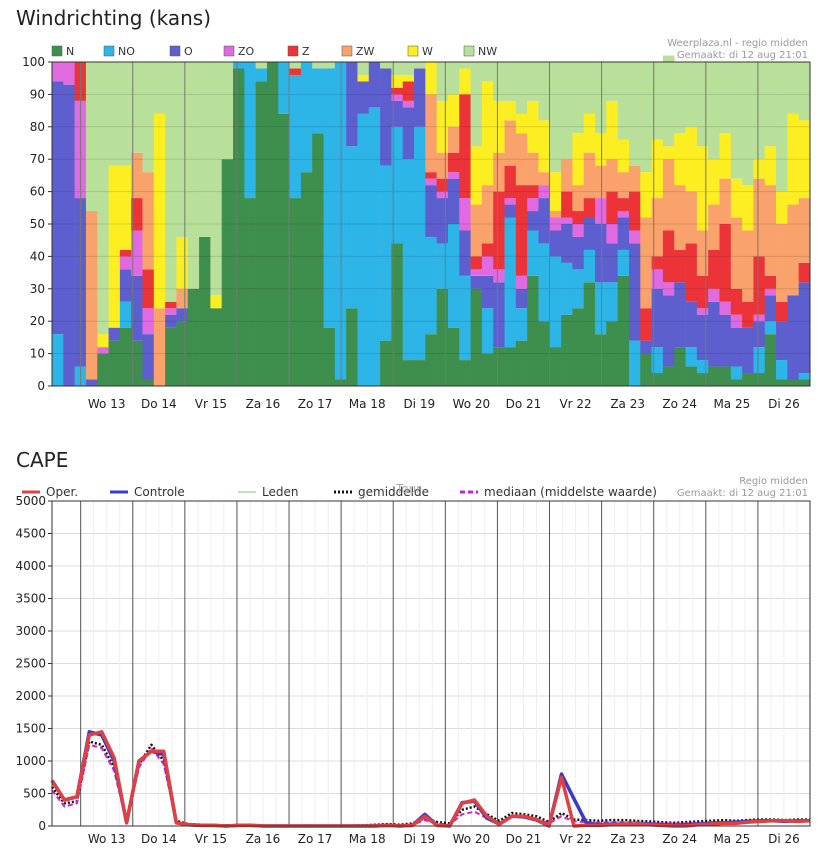 Image resolution: width=819 pixels, height=853 pixels. Describe the element at coordinates (30, 631) in the screenshot. I see `y-tick-label: 3000` at that location.